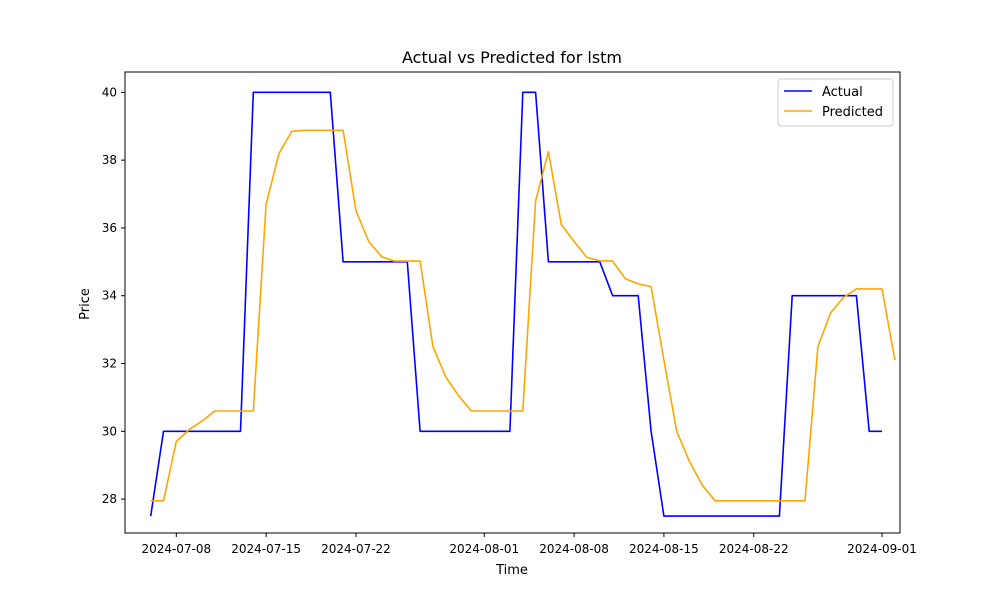 This screenshot has height=600, width=1000. Describe the element at coordinates (109, 499) in the screenshot. I see `y-tick-label: 28` at that location.